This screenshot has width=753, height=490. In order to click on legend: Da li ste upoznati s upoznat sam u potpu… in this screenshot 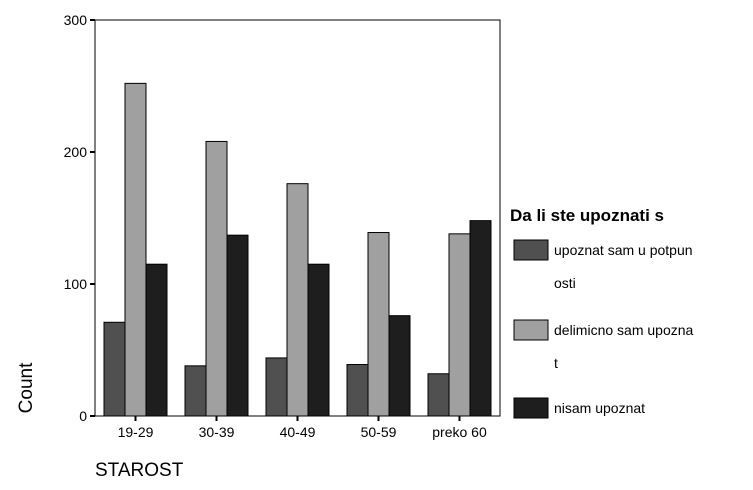, I will do `click(602, 312)`.